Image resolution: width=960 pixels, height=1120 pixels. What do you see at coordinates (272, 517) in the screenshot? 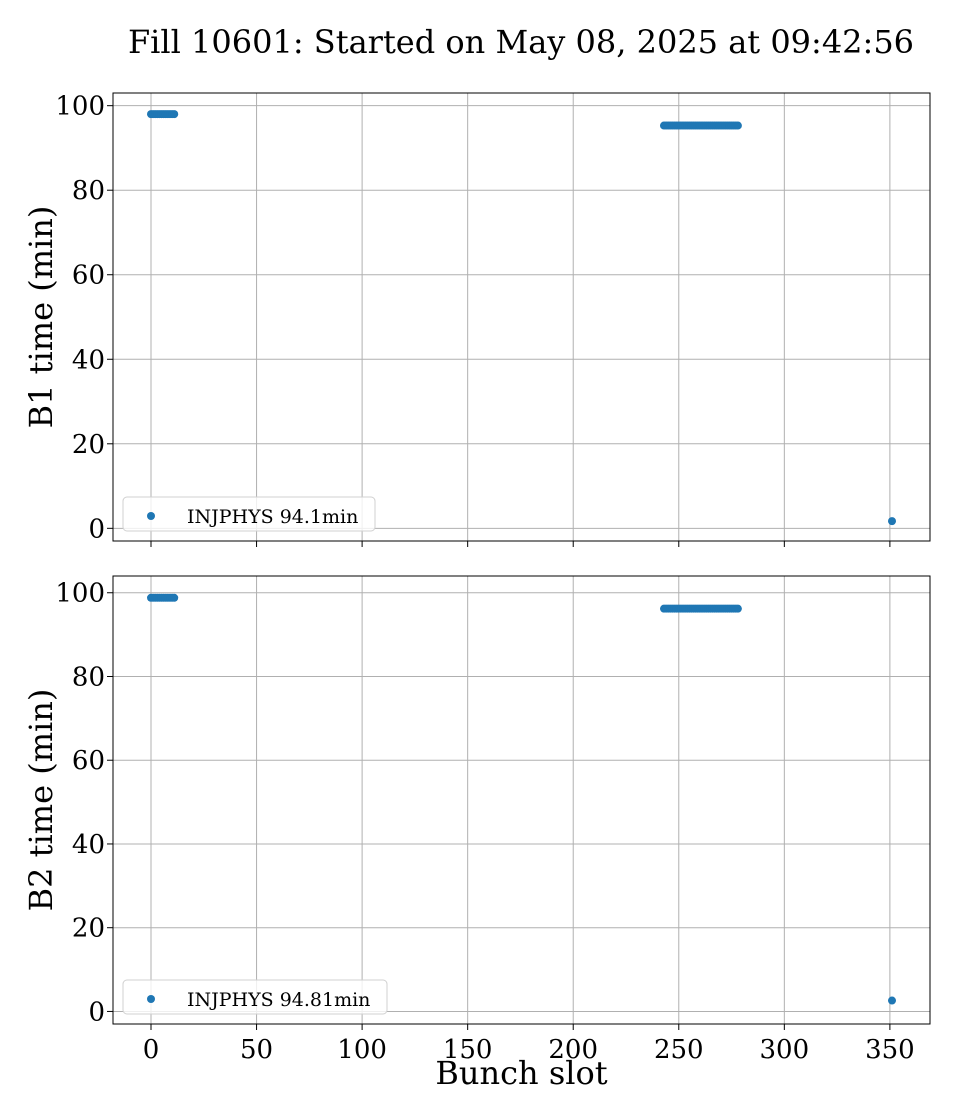
I see `legend-label: INJPHYS 94.1min` at bounding box center [272, 517].